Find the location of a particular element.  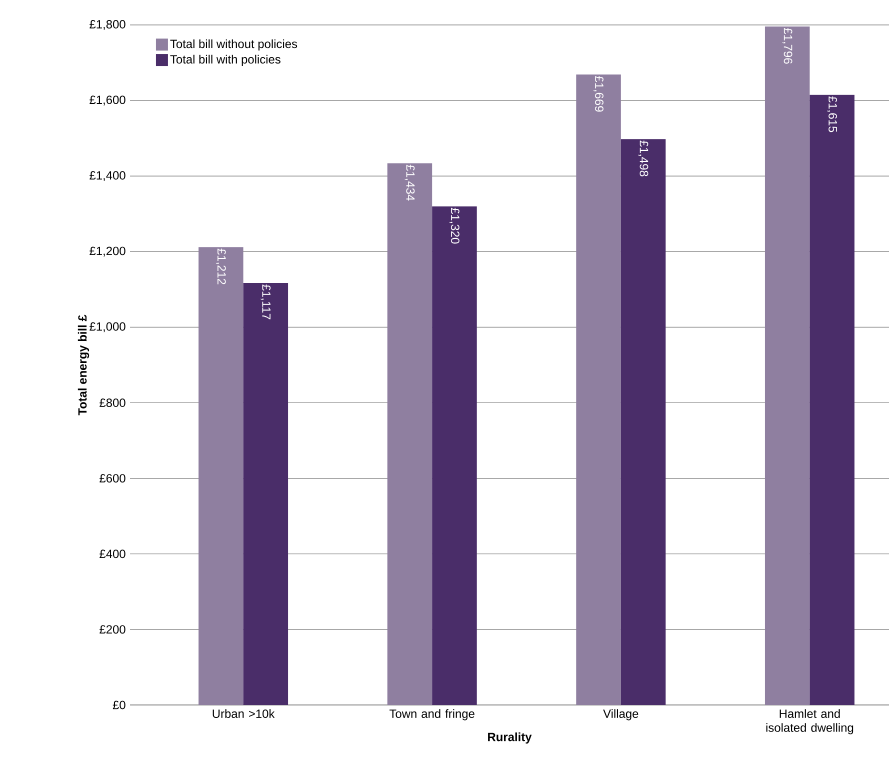

data-label: £1,498 is located at coordinates (643, 158).